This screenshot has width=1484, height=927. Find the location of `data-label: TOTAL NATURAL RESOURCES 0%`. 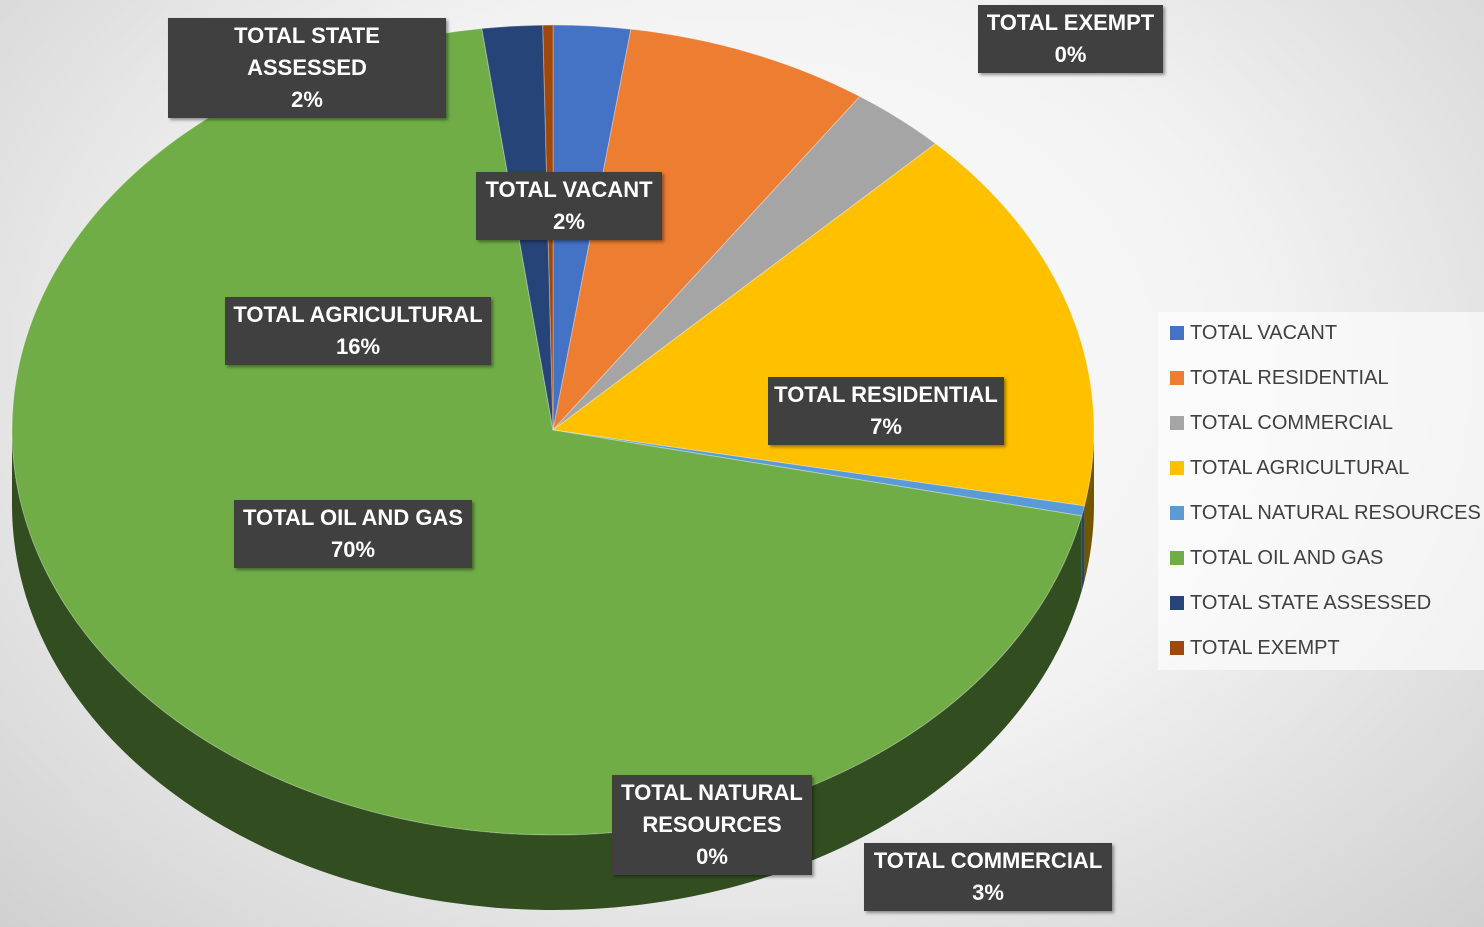

data-label: TOTAL NATURAL RESOURCES 0% is located at coordinates (712, 825).